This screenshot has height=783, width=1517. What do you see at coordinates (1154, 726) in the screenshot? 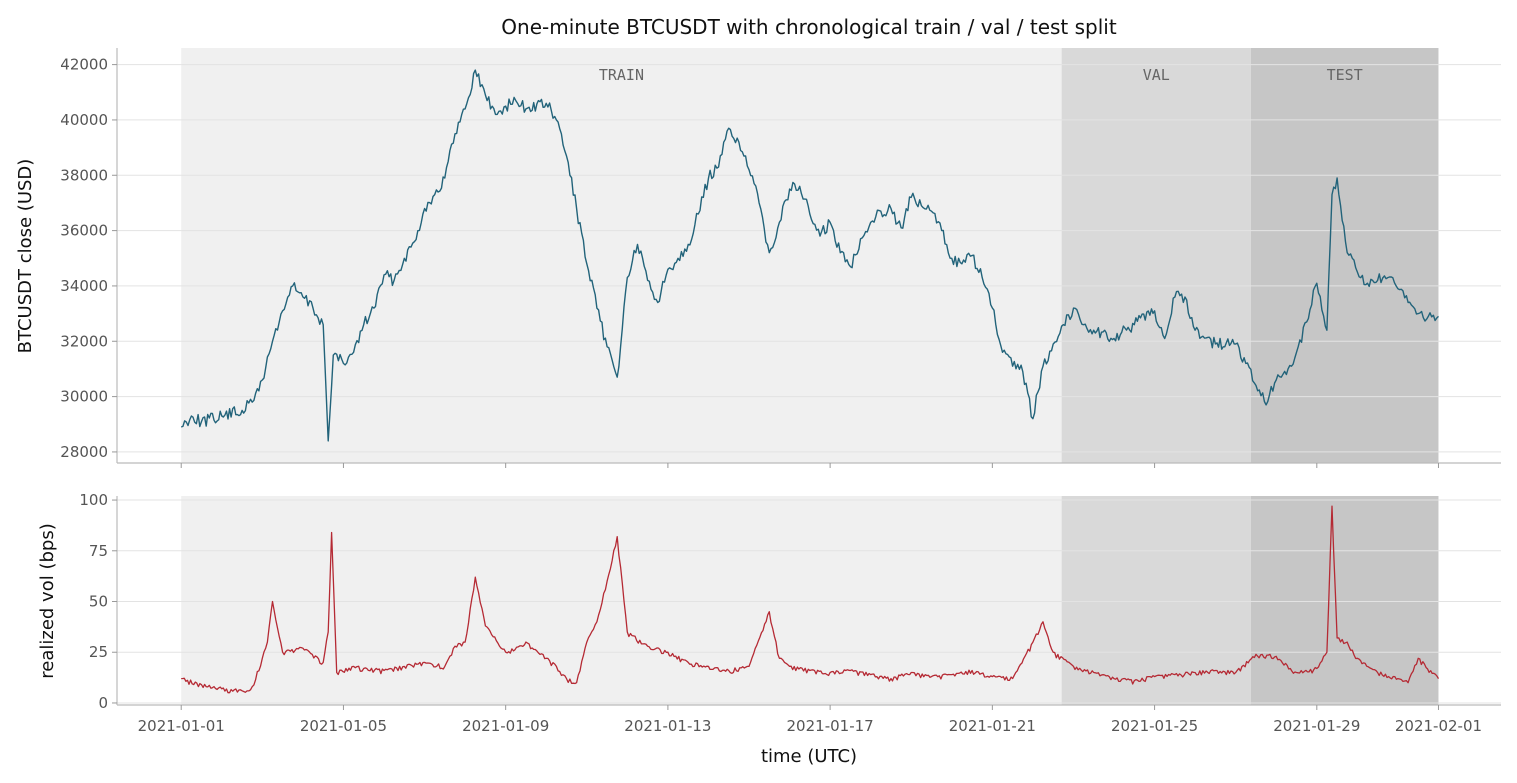
I see `x-tick-label: 2021-01-25` at bounding box center [1154, 726].